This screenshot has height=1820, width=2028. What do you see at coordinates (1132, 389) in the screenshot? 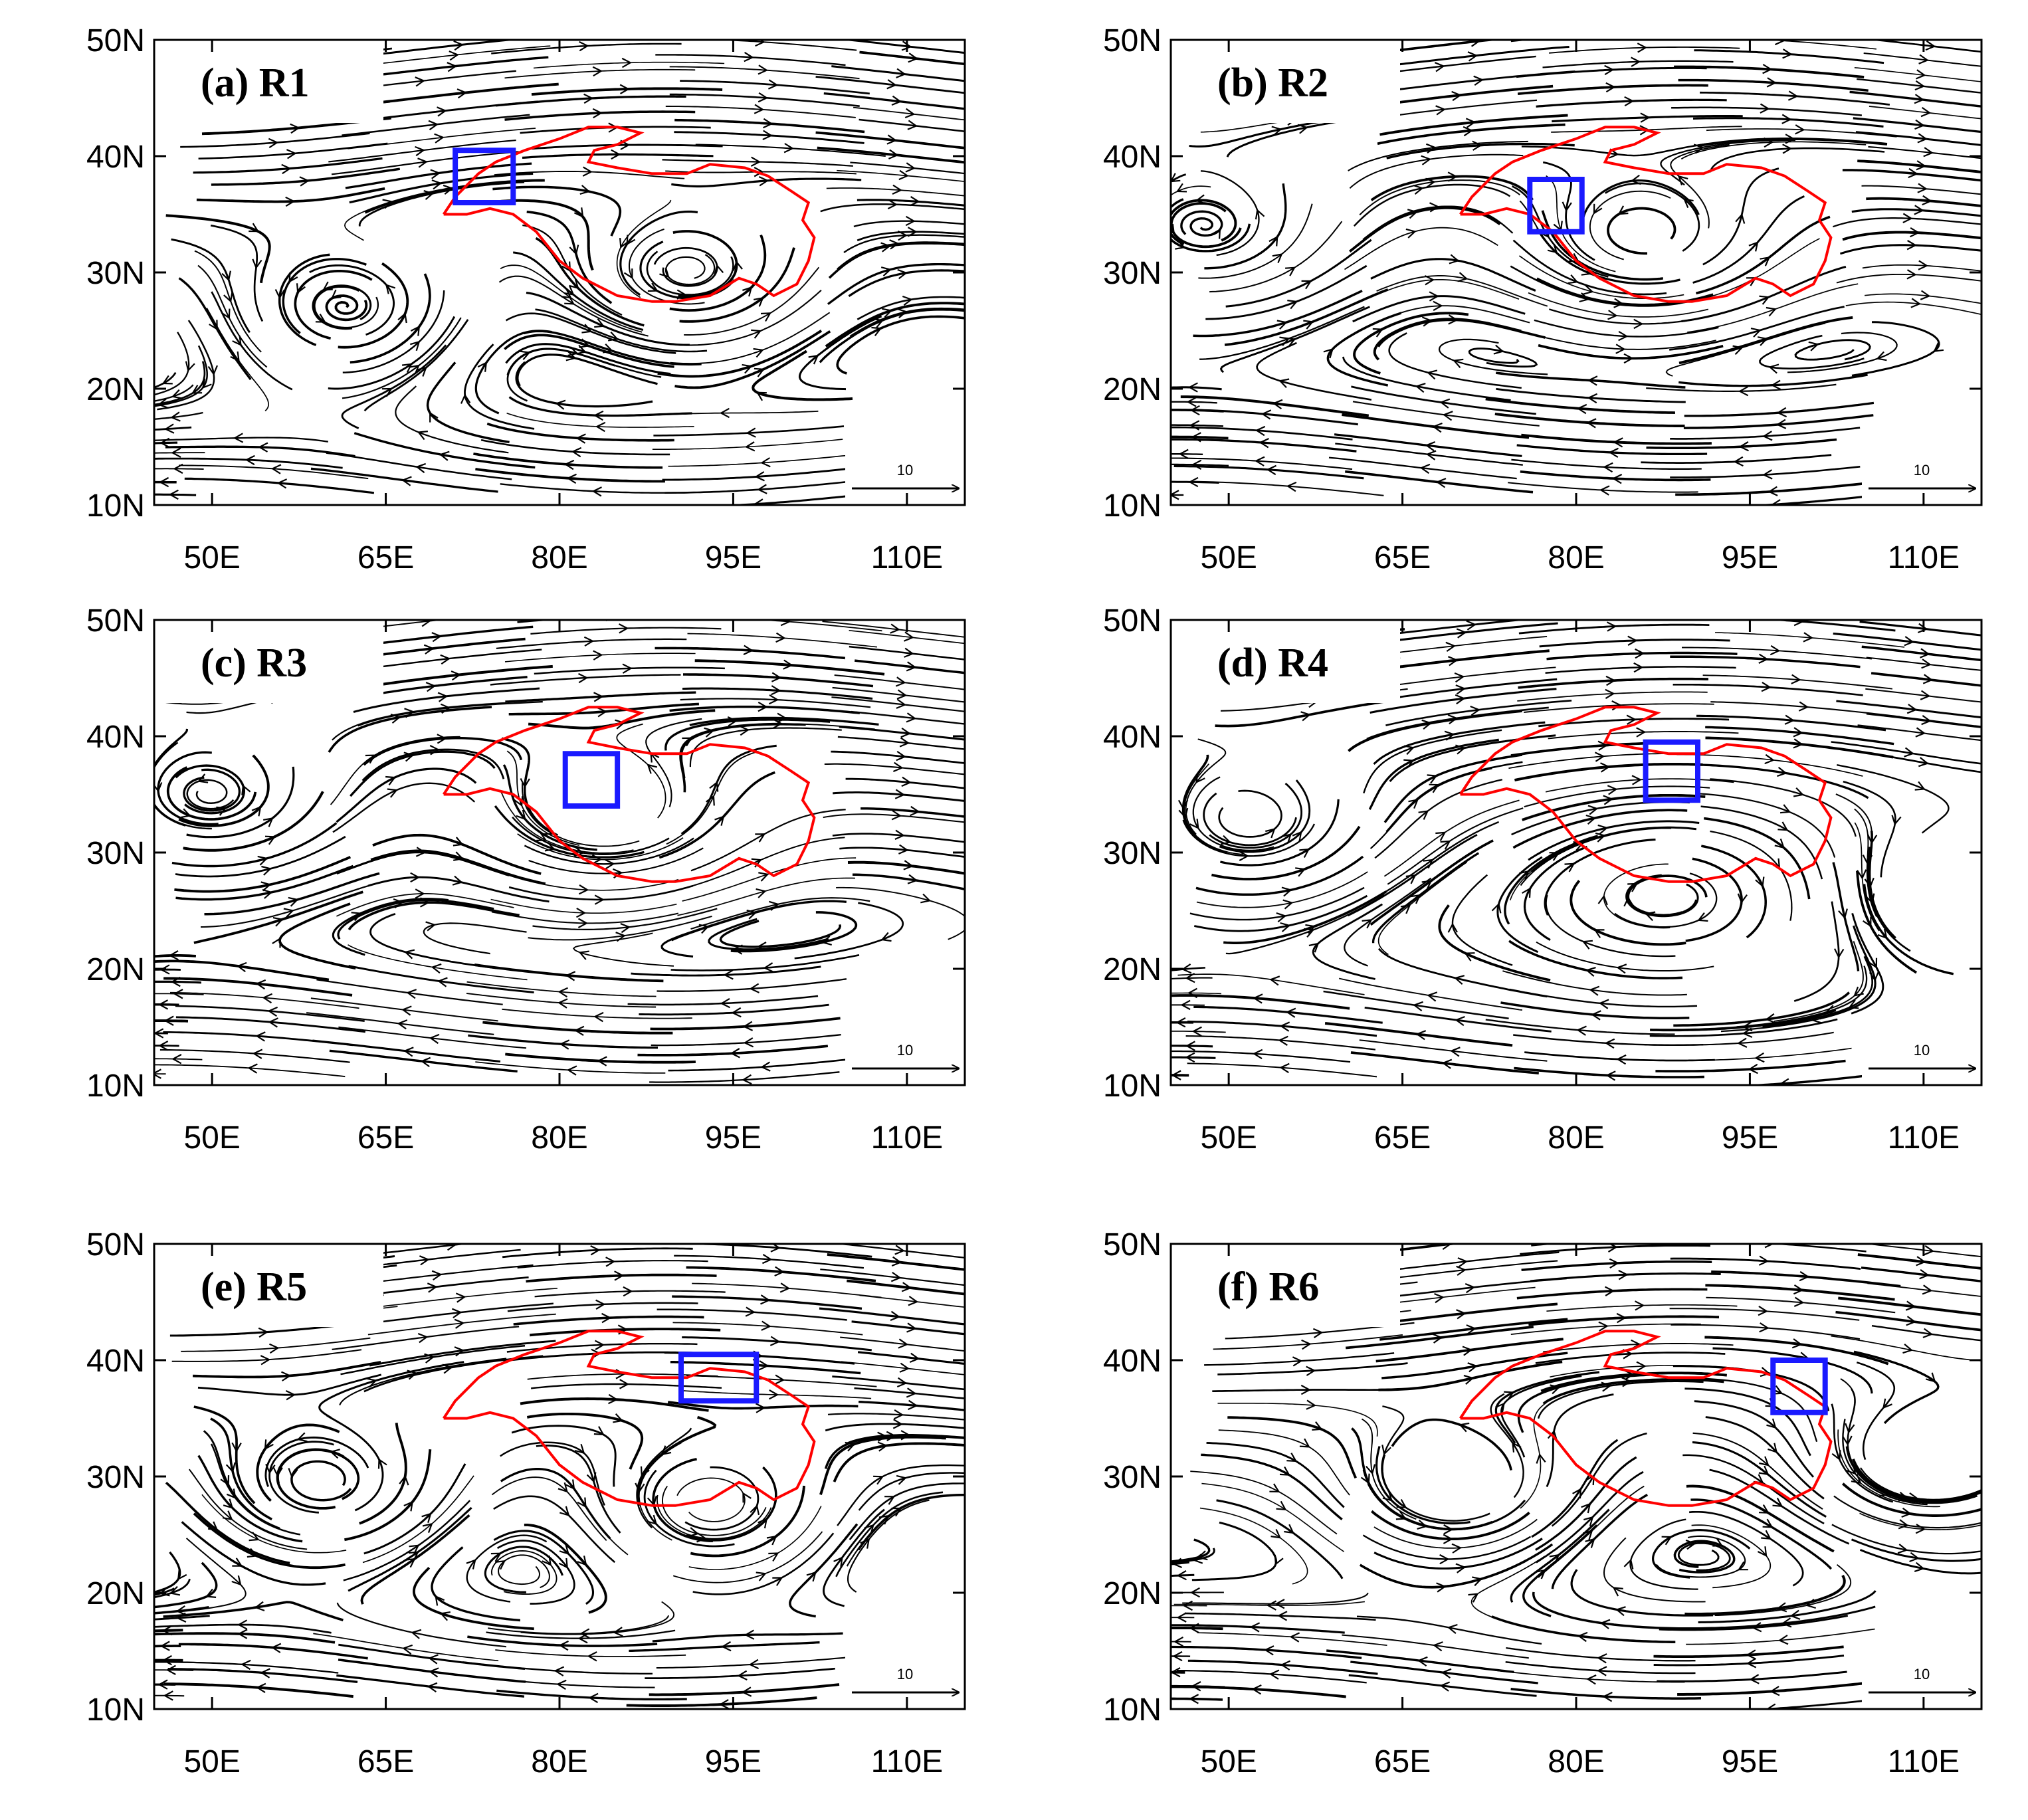
I see `y-tick-label: 20N` at bounding box center [1132, 389].